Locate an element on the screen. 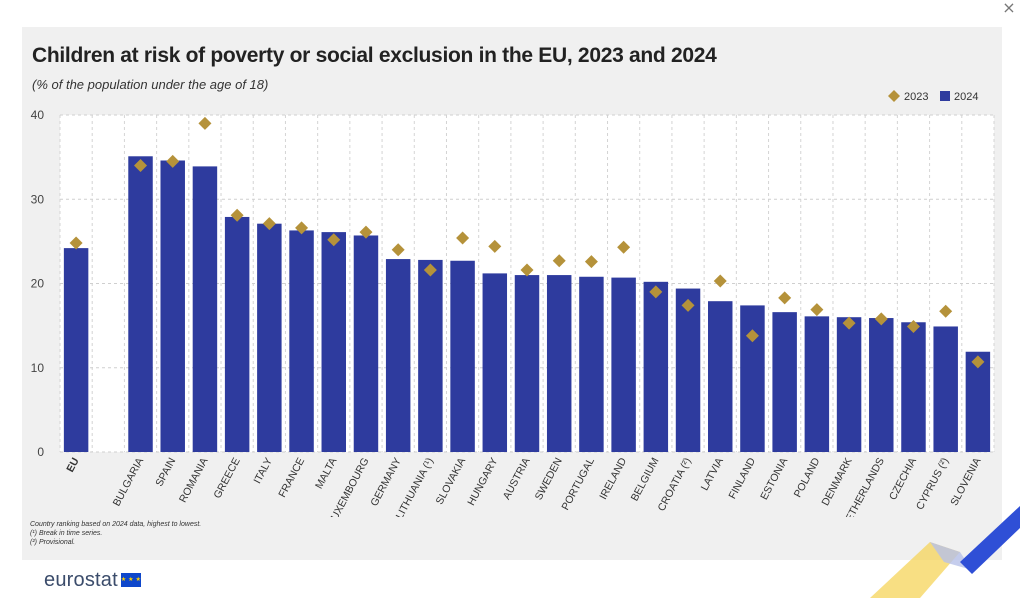 This screenshot has width=1024, height=606. x-tick-label: PORTUGAL is located at coordinates (578, 484).